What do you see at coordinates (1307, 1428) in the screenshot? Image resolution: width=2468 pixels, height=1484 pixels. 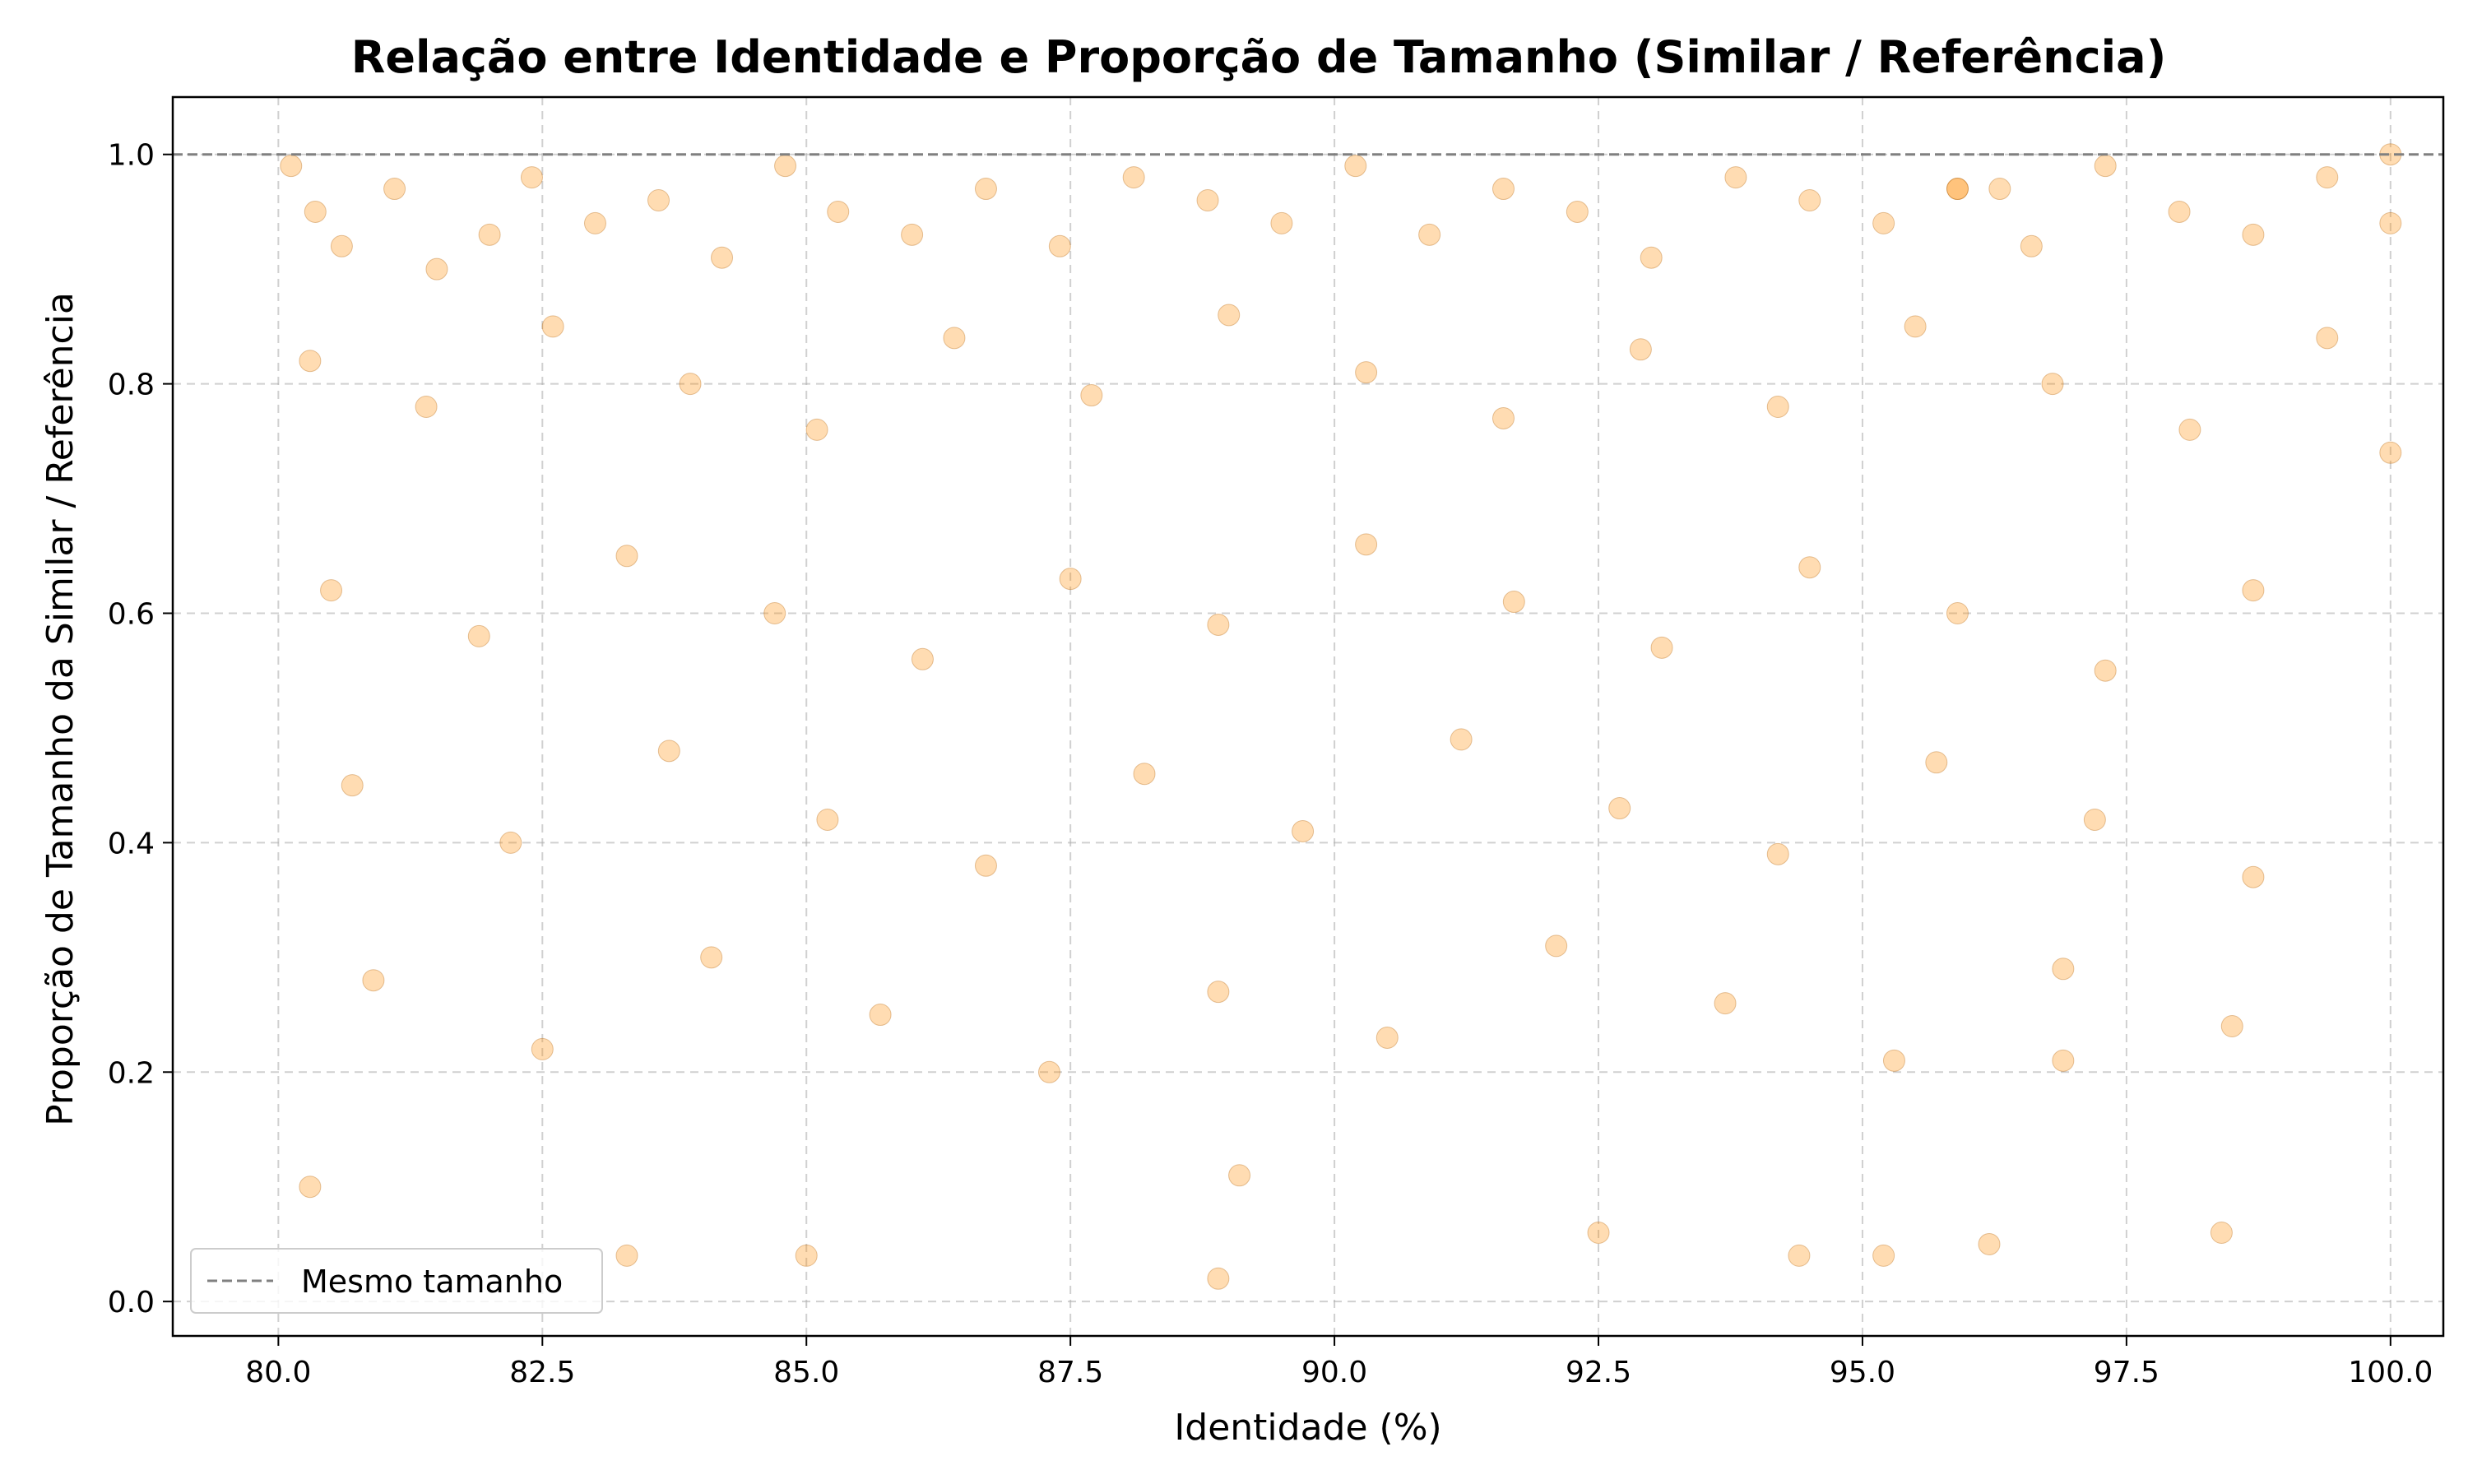 I see `x-axis-label: Identidade (%)` at bounding box center [1307, 1428].